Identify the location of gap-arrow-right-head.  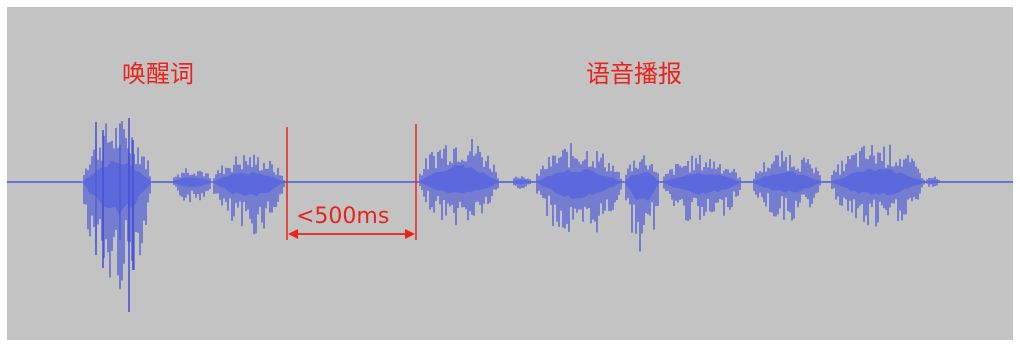
(410, 234).